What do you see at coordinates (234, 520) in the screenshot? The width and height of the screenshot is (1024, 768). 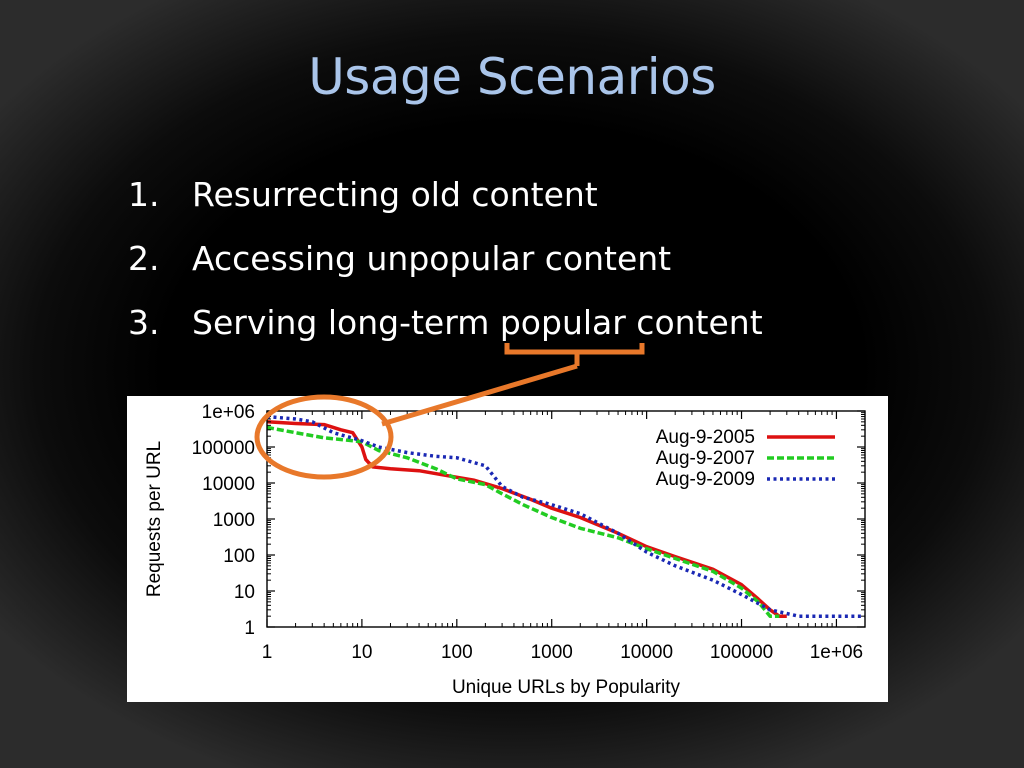 I see `y-tick-label: 1000` at bounding box center [234, 520].